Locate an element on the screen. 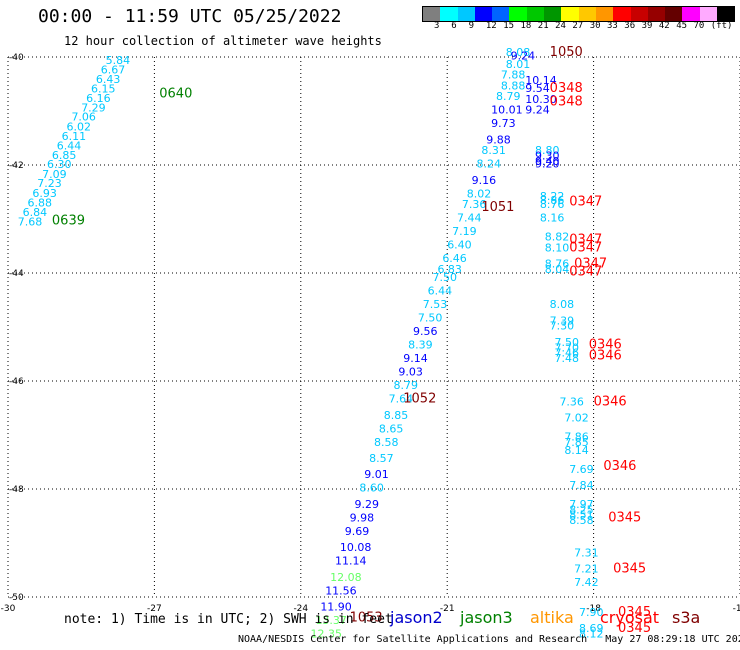 This screenshot has width=740, height=650. wave-height-label: 7.06 is located at coordinates (83, 117).